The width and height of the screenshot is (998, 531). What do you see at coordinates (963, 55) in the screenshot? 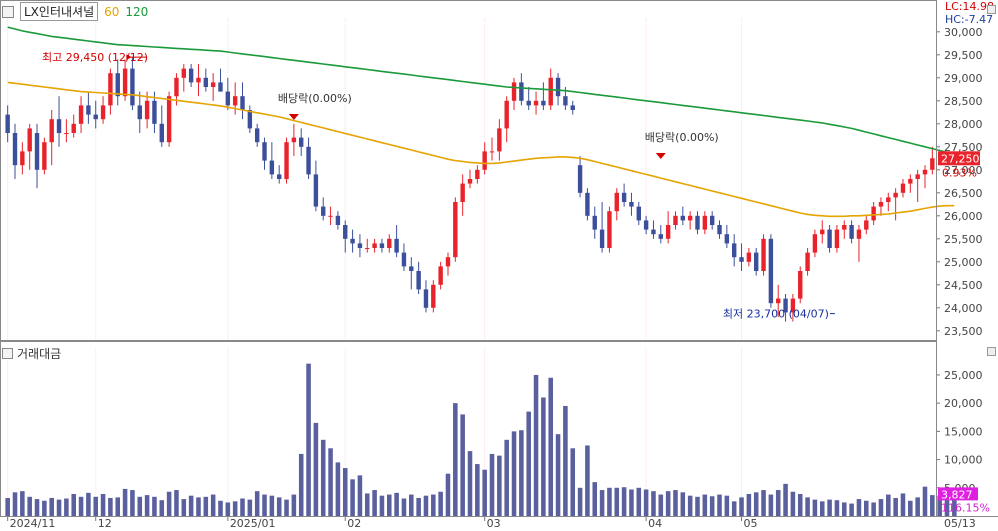
I see `price-tick-label: 29,500` at bounding box center [963, 55].